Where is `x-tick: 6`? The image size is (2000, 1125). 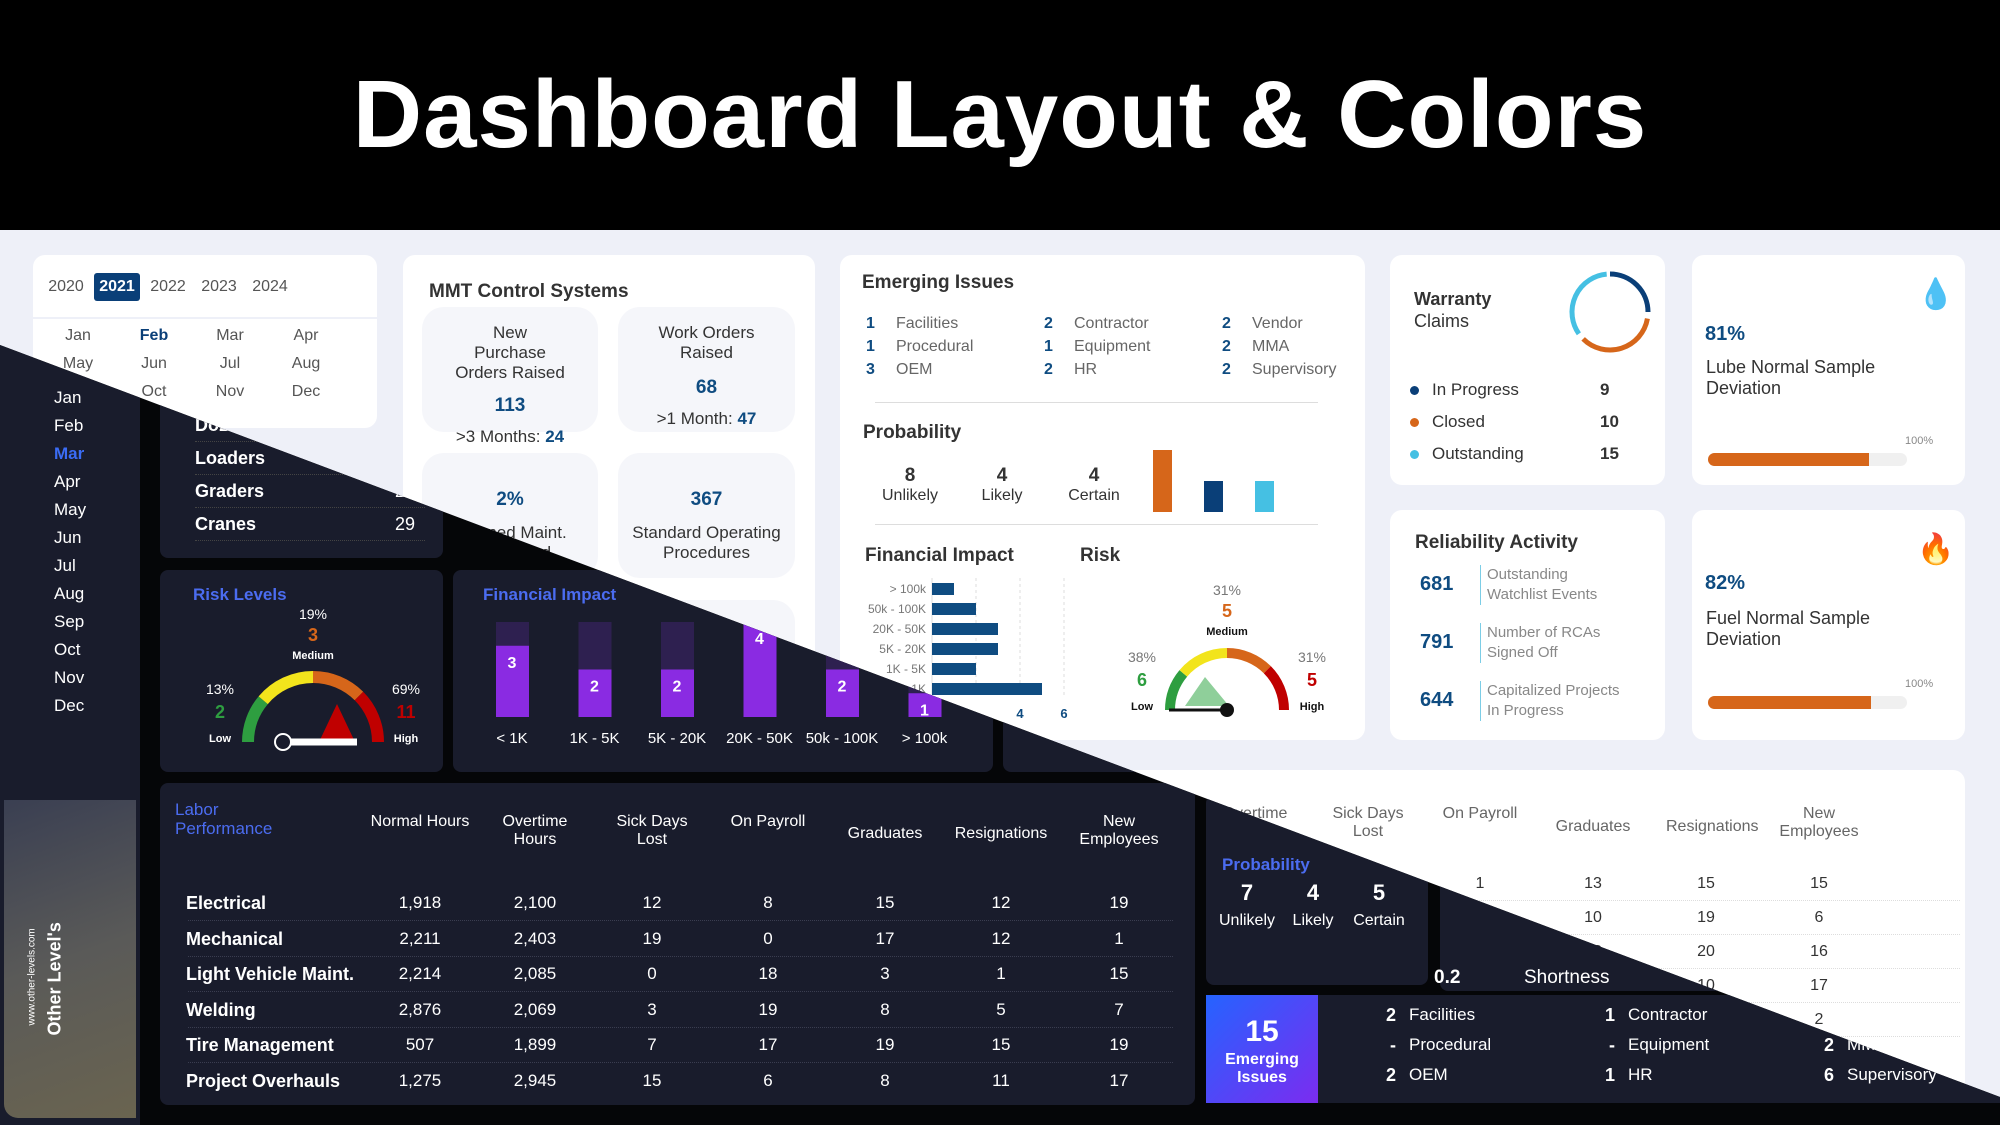
x-tick: 6 is located at coordinates (1063, 713).